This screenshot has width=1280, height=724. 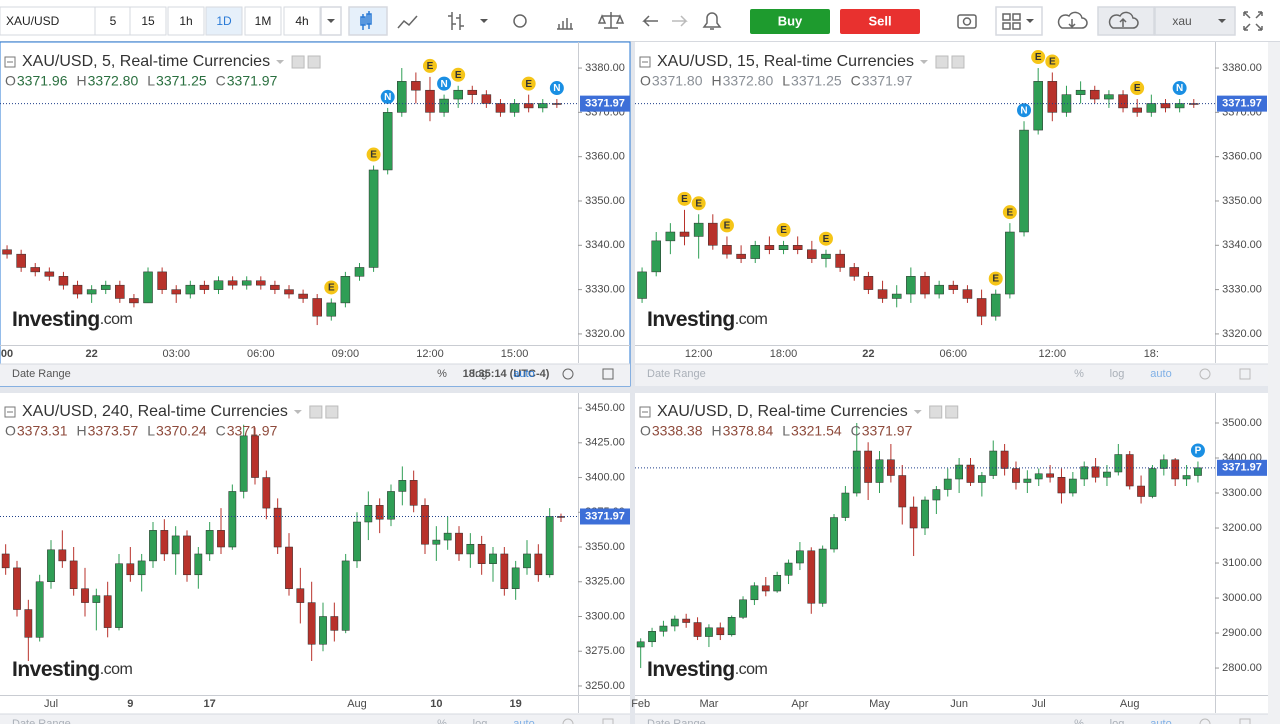 I want to click on y-tick-label: 3000.00, so click(x=1242, y=598).